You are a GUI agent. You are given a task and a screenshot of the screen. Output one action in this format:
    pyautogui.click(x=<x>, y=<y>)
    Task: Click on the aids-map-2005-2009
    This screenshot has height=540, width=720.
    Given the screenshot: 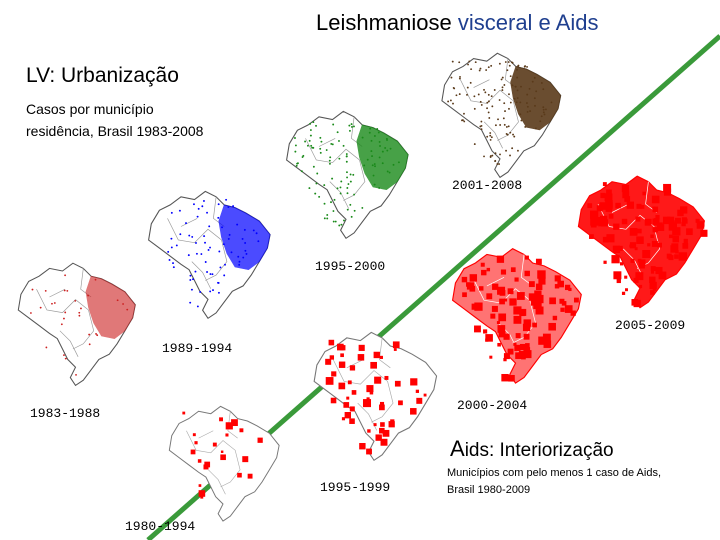 What is the action you would take?
    pyautogui.click(x=642, y=242)
    